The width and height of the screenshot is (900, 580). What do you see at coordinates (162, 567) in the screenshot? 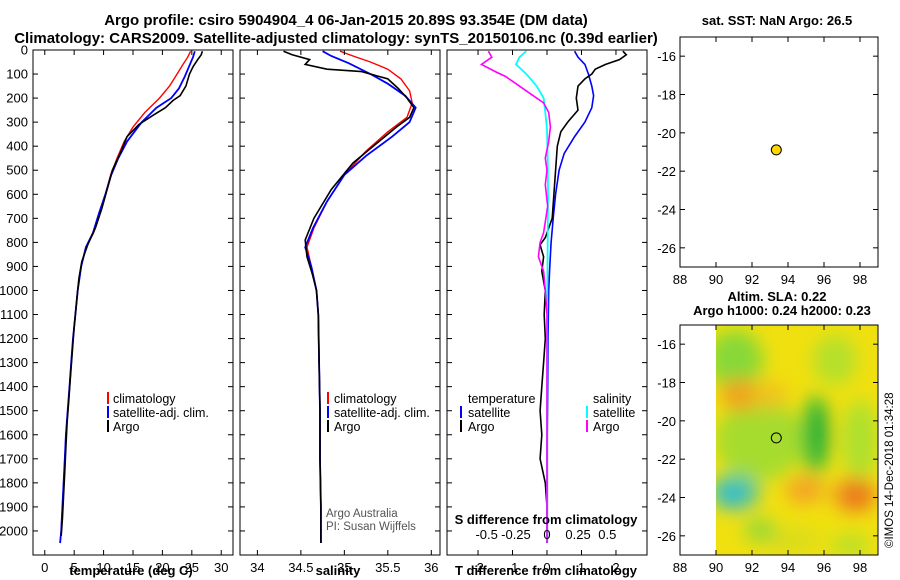
I see `temperature-xtick-label-4: 20` at bounding box center [162, 567].